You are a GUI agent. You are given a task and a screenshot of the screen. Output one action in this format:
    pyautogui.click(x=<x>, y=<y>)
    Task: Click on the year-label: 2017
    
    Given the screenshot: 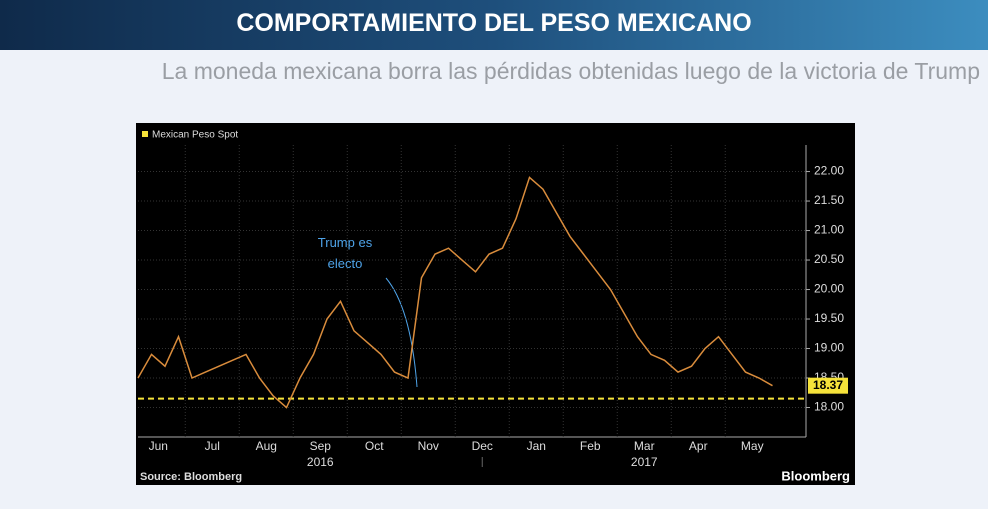 What is the action you would take?
    pyautogui.click(x=644, y=462)
    